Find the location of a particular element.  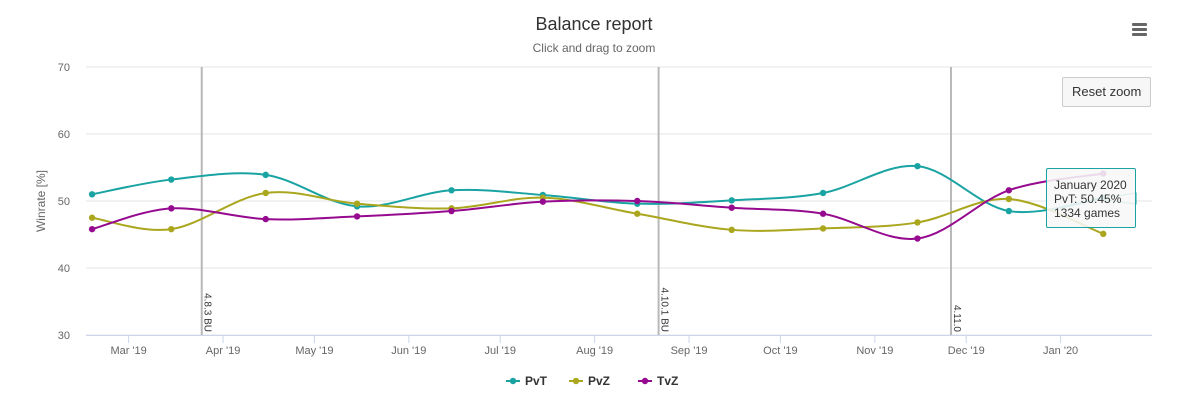

x-tick-label: Apr '19 is located at coordinates (223, 351).